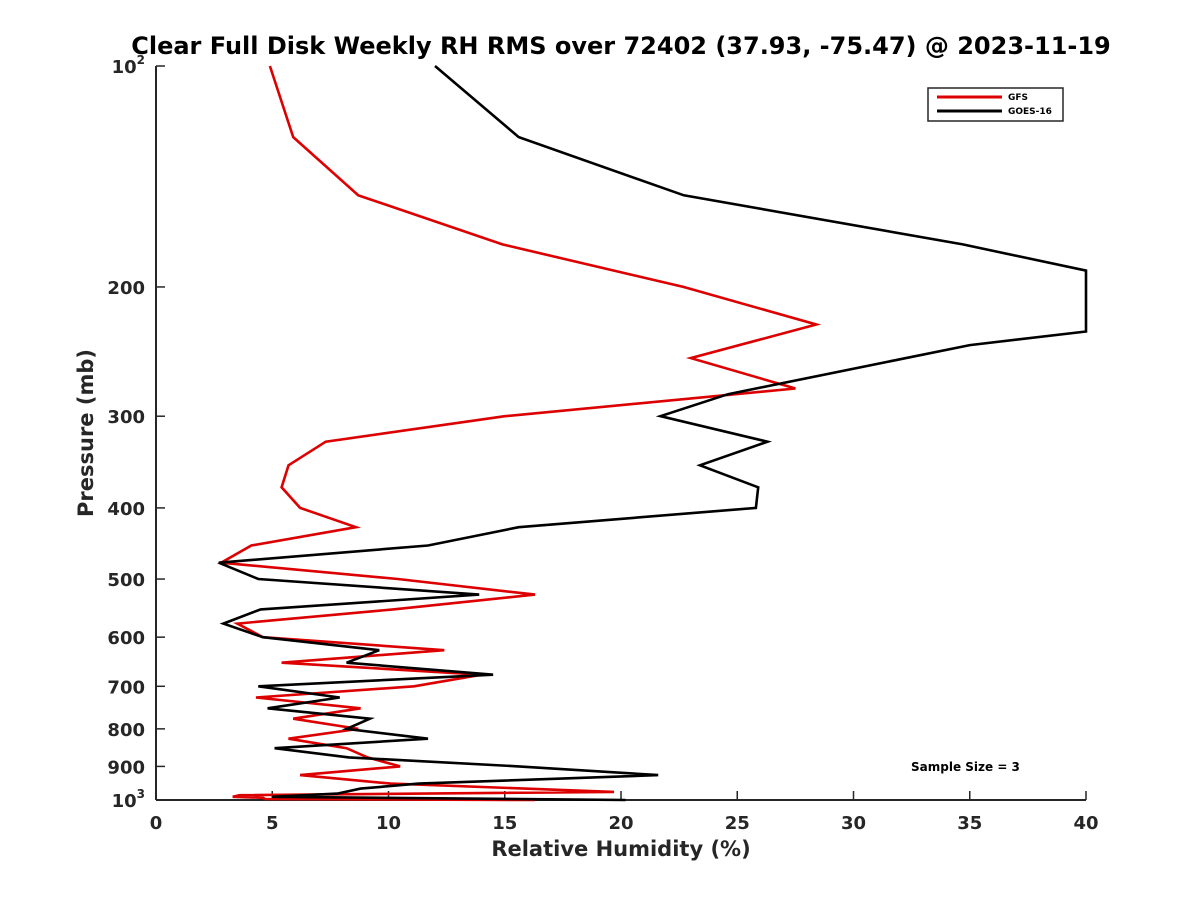  Describe the element at coordinates (620, 849) in the screenshot. I see `x-axis-label: Relative Humidity (%)` at that location.